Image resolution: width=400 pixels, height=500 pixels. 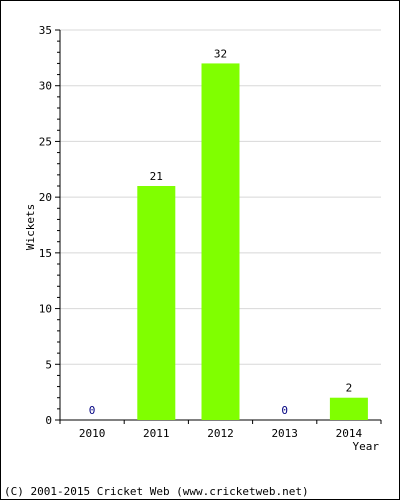 What do you see at coordinates (348, 408) in the screenshot?
I see `bar-2014` at bounding box center [348, 408].